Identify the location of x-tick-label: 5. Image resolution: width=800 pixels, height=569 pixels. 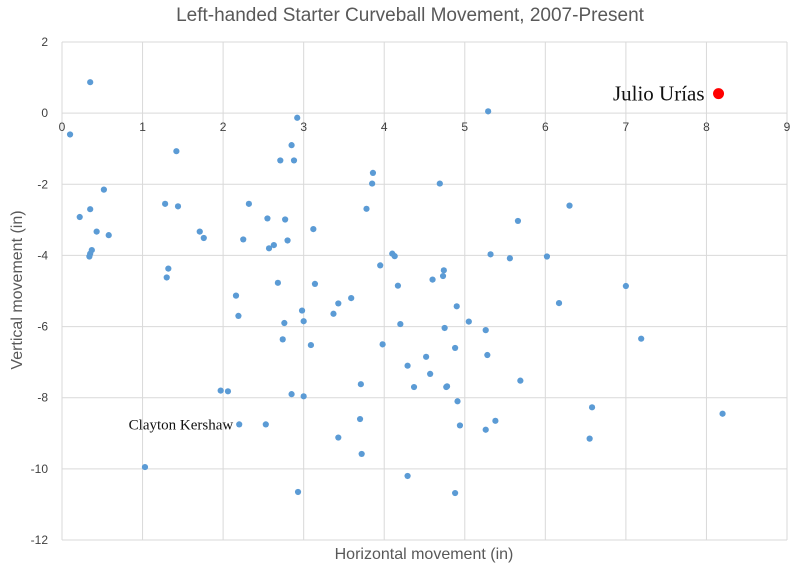
(464, 127).